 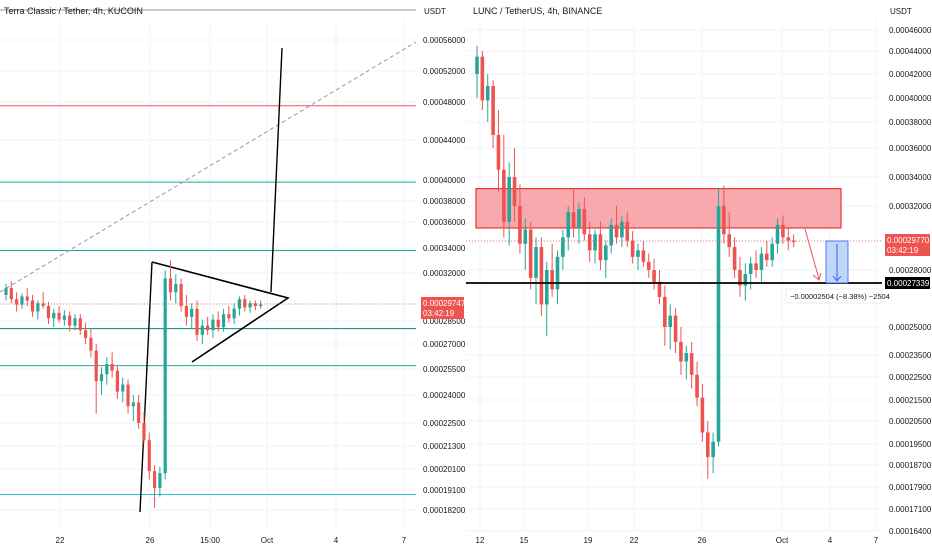 I want to click on left-y-tick-label: 0.00056000, so click(x=444, y=40).